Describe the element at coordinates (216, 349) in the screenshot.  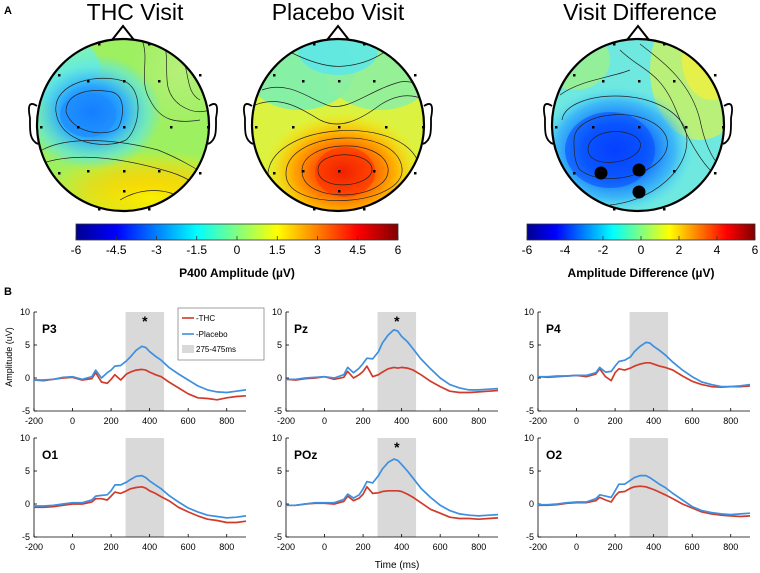
I see `legend-label-window: 275-475ms` at that location.